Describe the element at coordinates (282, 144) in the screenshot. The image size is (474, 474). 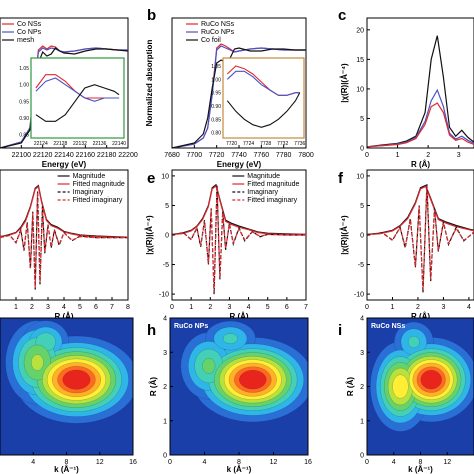
I see `inset-x-tick-label: 7732` at that location.